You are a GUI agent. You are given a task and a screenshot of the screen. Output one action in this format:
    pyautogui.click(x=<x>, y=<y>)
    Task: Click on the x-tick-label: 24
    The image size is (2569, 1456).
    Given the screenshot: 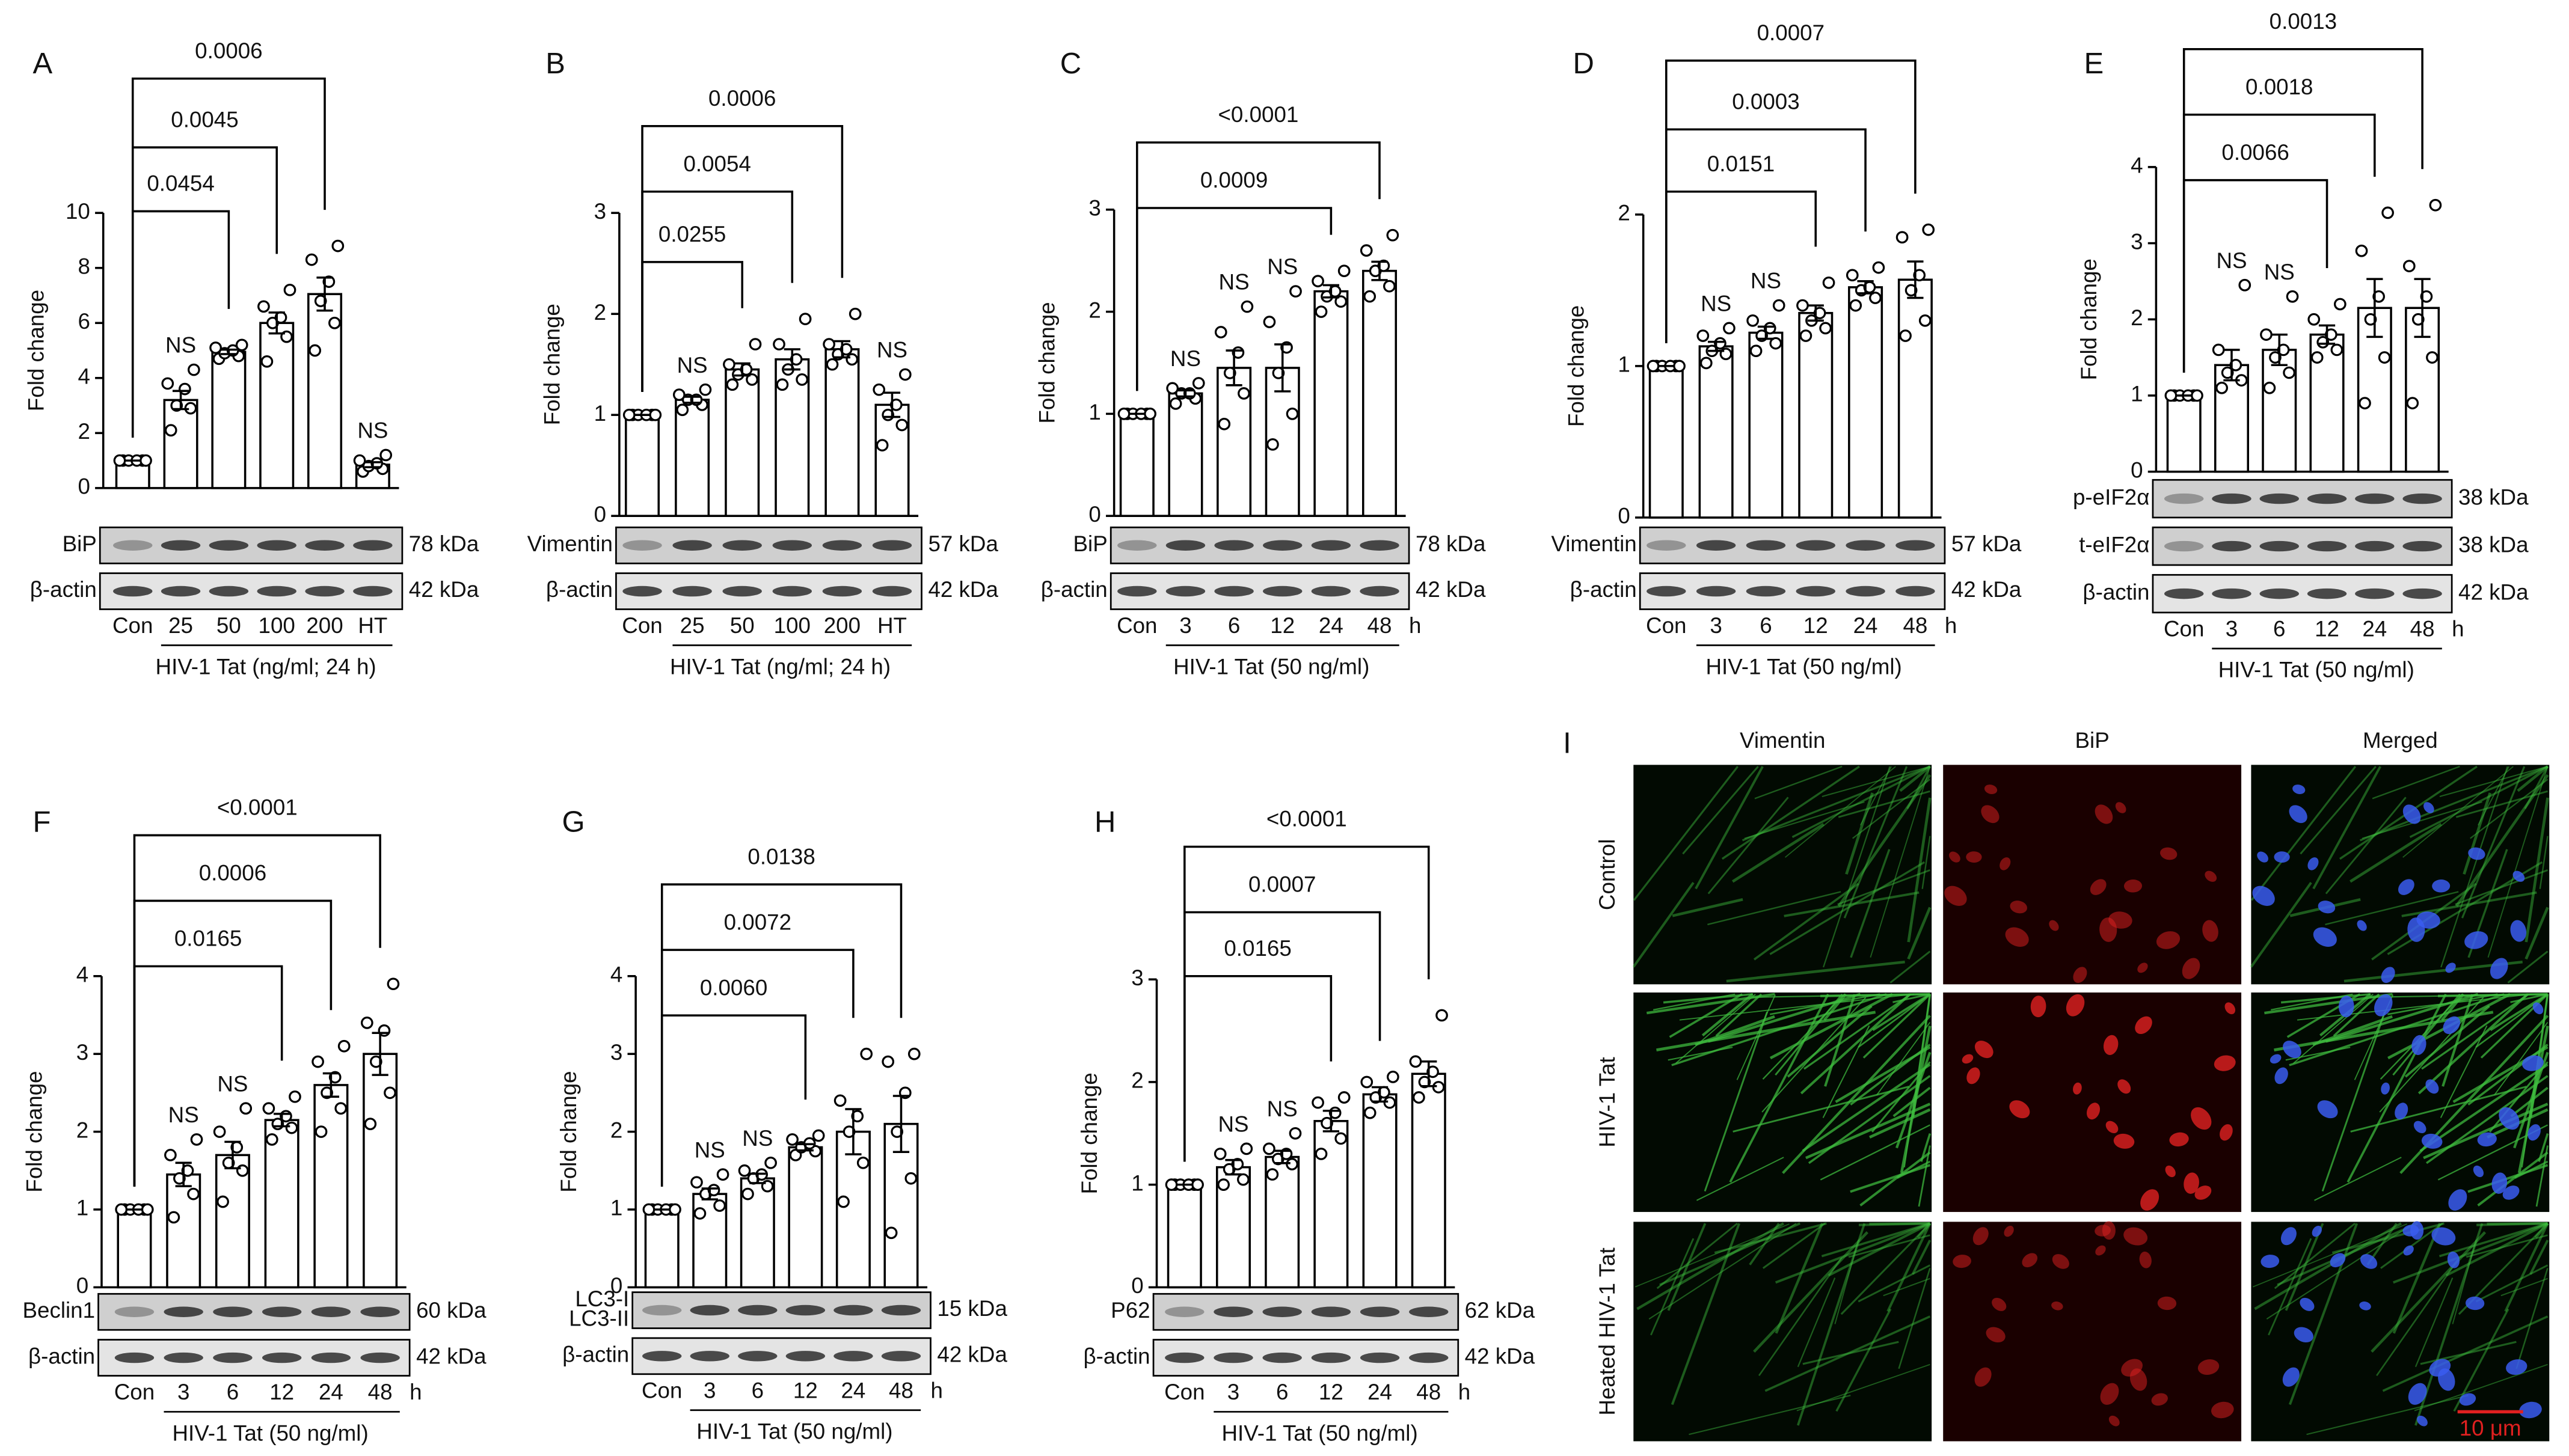 What is the action you would take?
    pyautogui.click(x=331, y=1392)
    